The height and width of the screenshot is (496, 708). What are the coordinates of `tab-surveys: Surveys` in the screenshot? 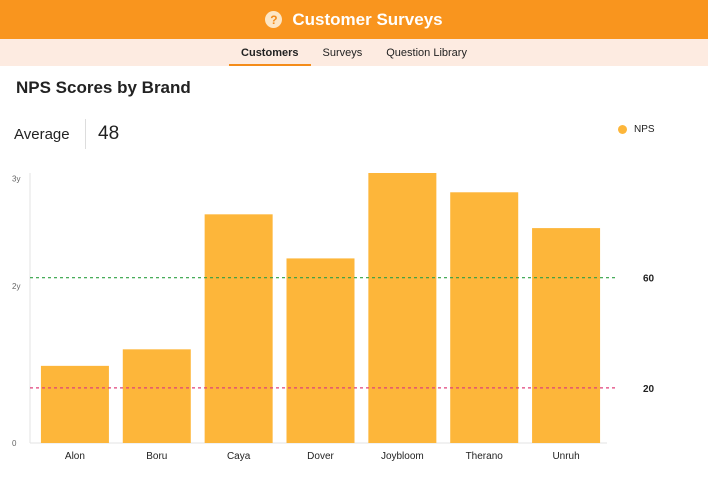 It's located at (342, 52).